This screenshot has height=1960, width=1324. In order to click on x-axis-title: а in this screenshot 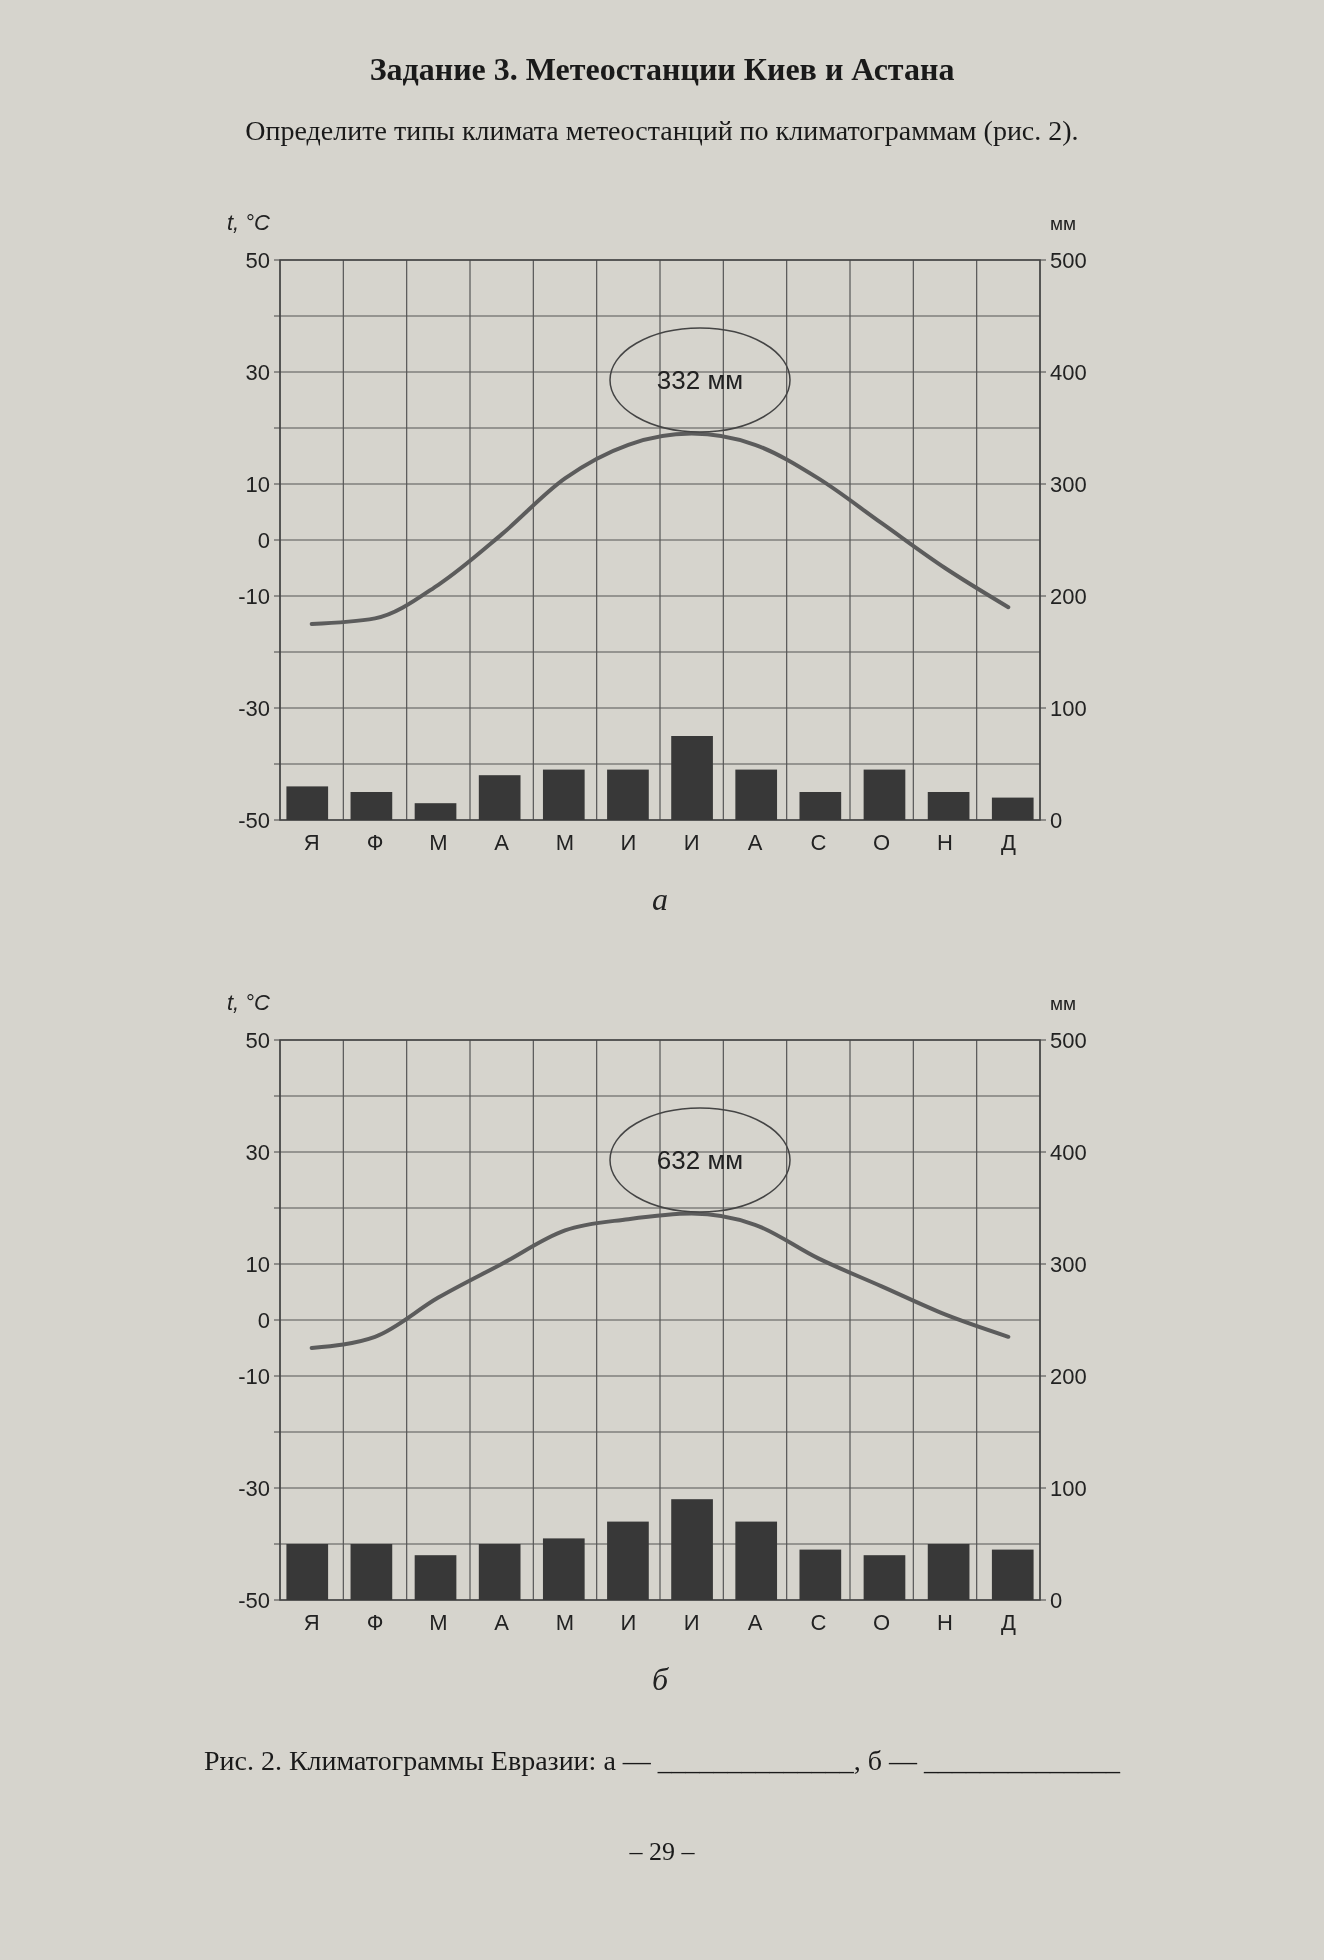, I will do `click(660, 899)`.